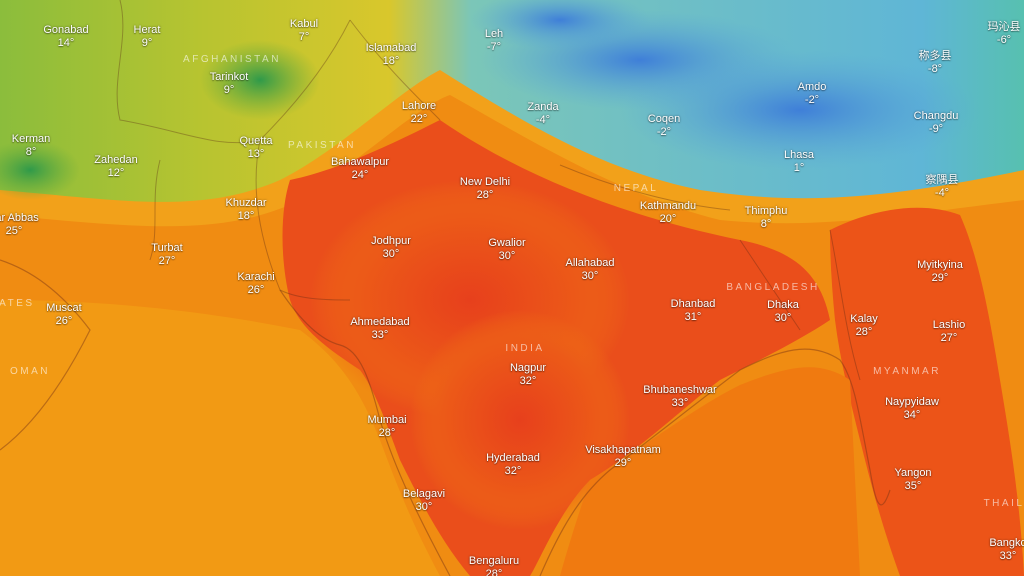 The height and width of the screenshot is (576, 1024). Describe the element at coordinates (812, 94) in the screenshot. I see `city-label-amdo: Amdo -2°` at that location.